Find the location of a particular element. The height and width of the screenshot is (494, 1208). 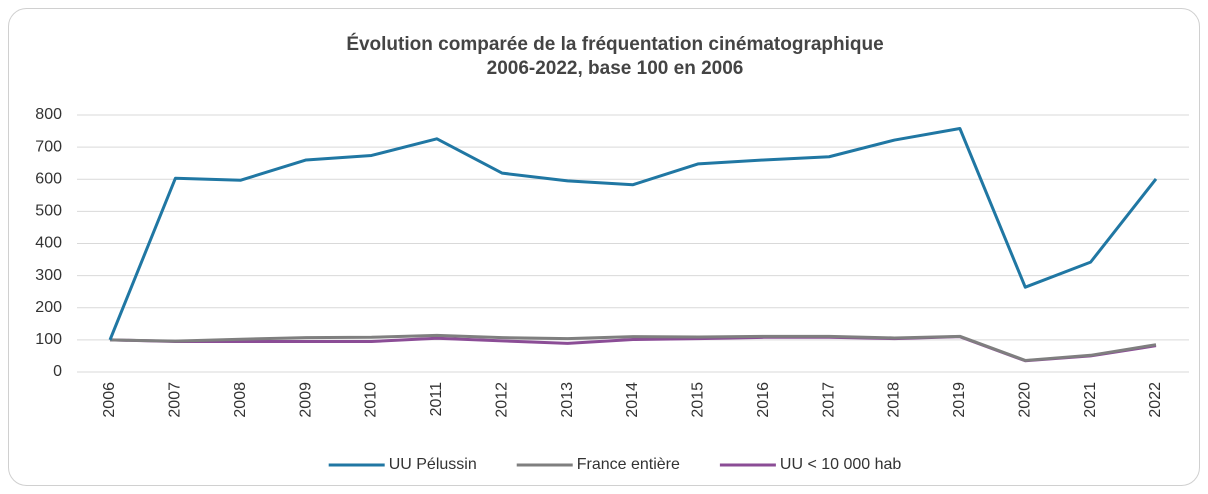

x-tick-label: 2016 is located at coordinates (763, 400).